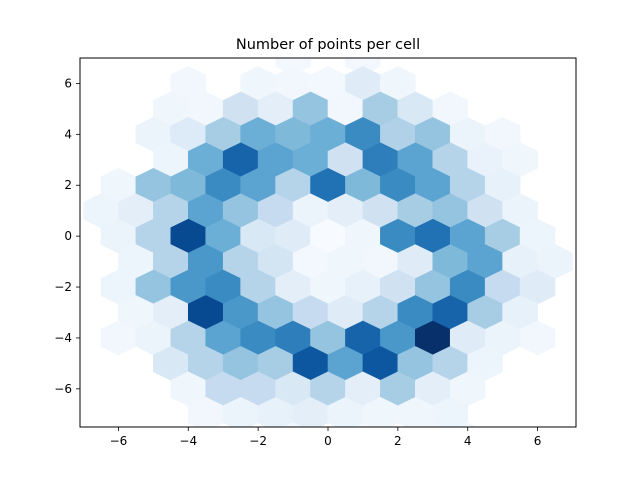 This screenshot has height=480, width=640. What do you see at coordinates (68, 83) in the screenshot?
I see `y-tick-label: 6` at bounding box center [68, 83].